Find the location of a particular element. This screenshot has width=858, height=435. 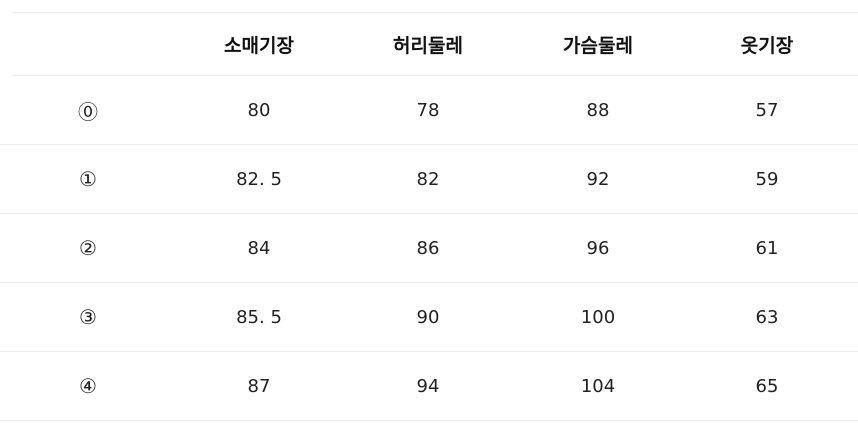

table-header: 소매기장 허리둘레 가슴둘레 옷기장 is located at coordinates (435, 44).